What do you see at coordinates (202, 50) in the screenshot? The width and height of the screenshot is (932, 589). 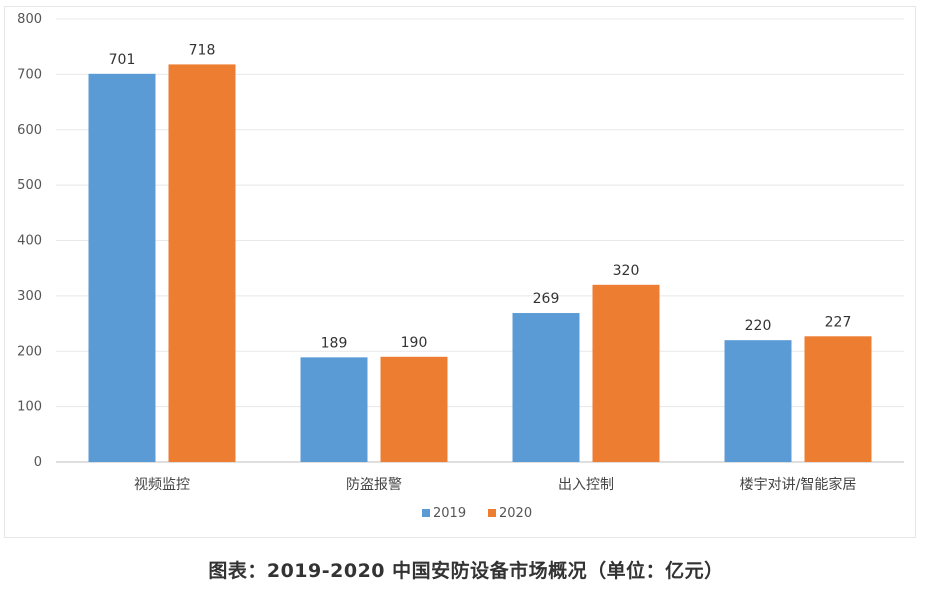 I see `data-label: 718` at bounding box center [202, 50].